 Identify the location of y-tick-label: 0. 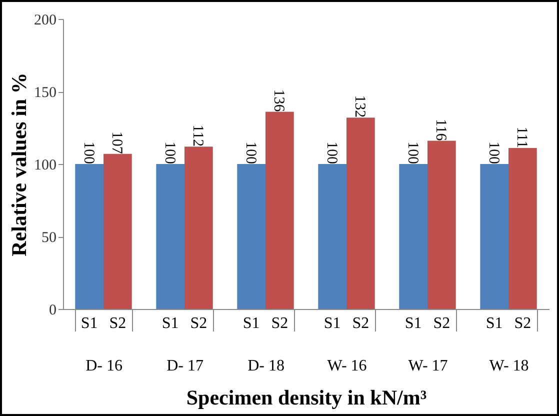
(52, 310).